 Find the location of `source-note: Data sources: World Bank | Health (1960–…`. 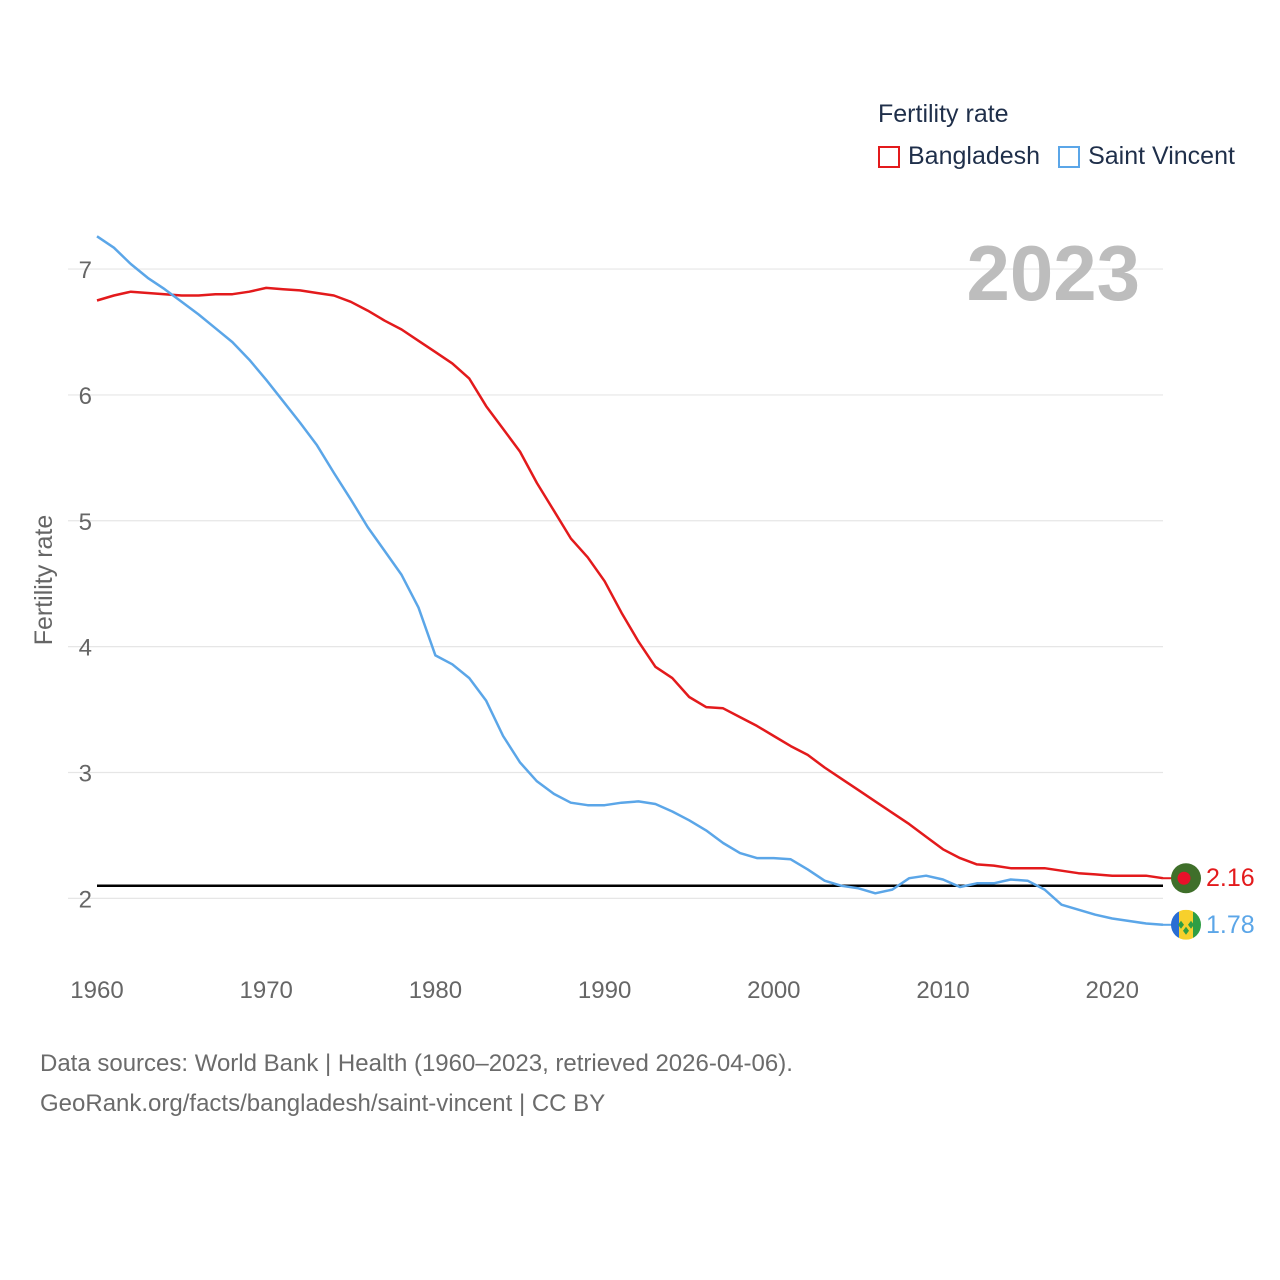

source-note: Data sources: World Bank | Health (1960–… is located at coordinates (416, 1084).